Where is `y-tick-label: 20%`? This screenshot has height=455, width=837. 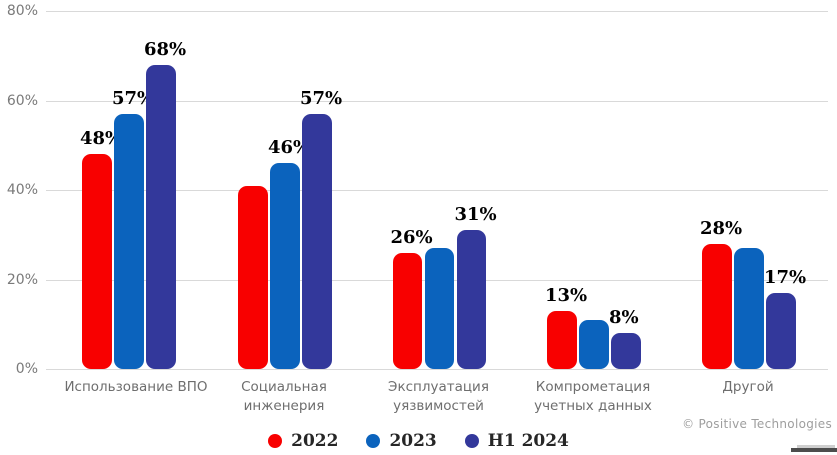
y-tick-label: 20% is located at coordinates (22, 279).